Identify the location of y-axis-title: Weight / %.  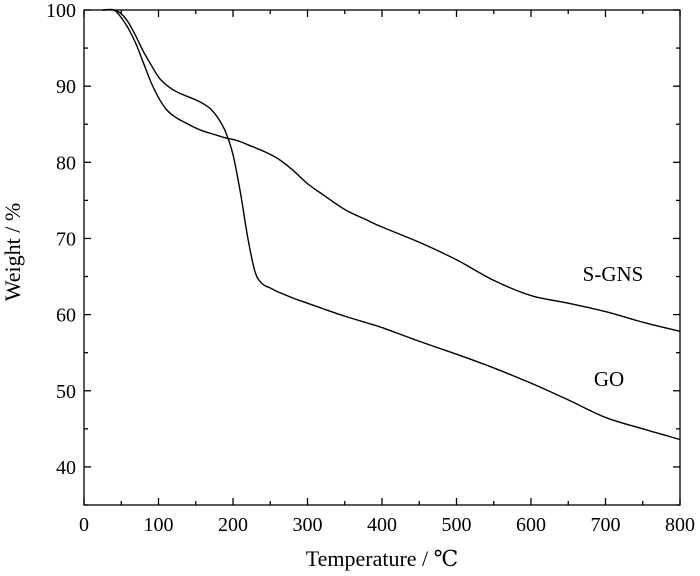
(12, 252).